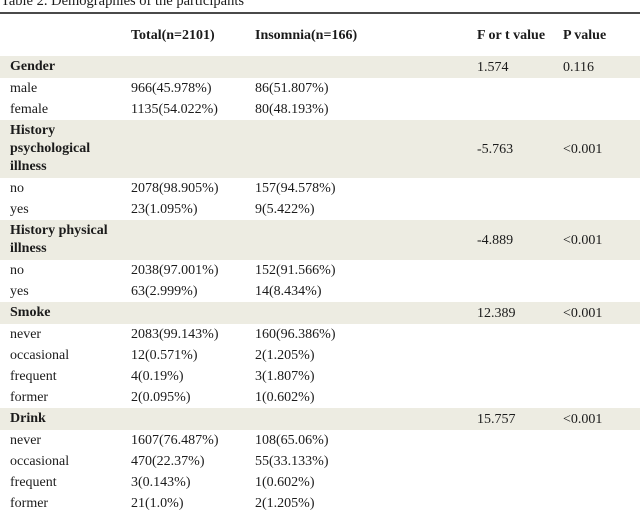  I want to click on row-label: Smoke, so click(30, 312).